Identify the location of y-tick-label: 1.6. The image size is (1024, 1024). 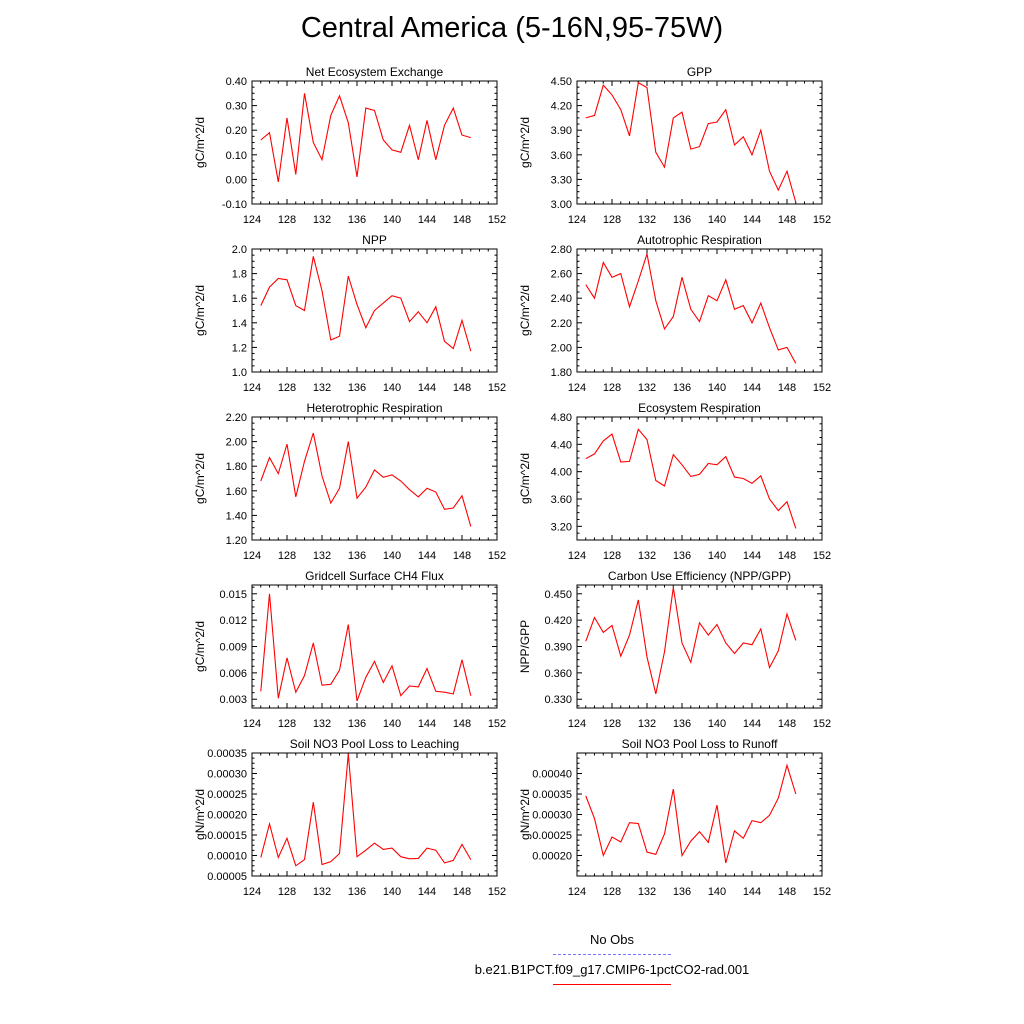
(239, 299).